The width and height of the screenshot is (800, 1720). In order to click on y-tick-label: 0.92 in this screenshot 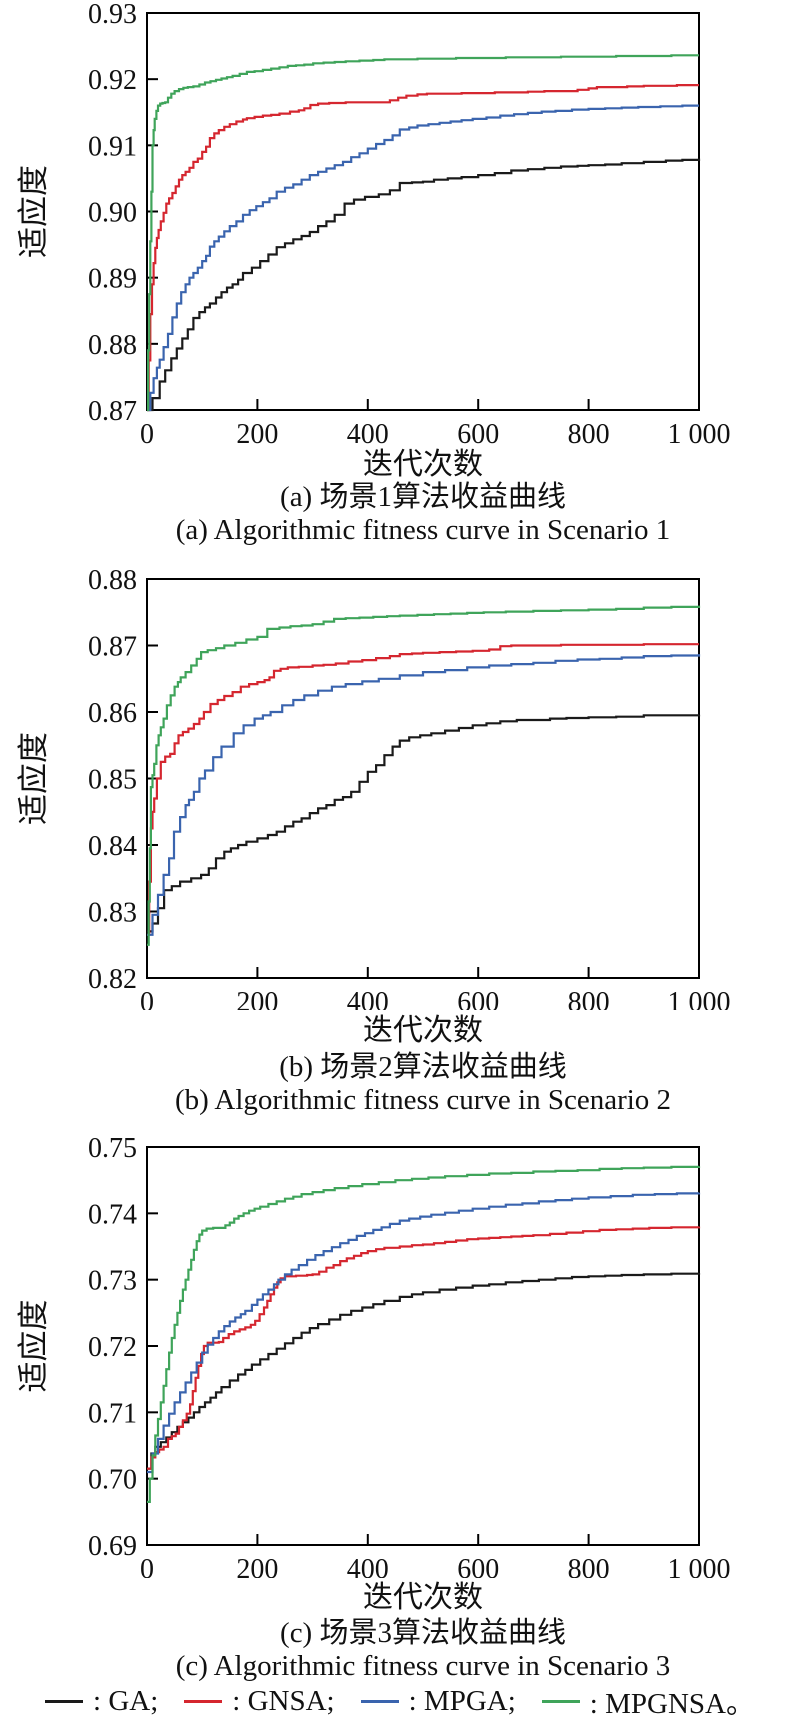, I will do `click(112, 80)`.